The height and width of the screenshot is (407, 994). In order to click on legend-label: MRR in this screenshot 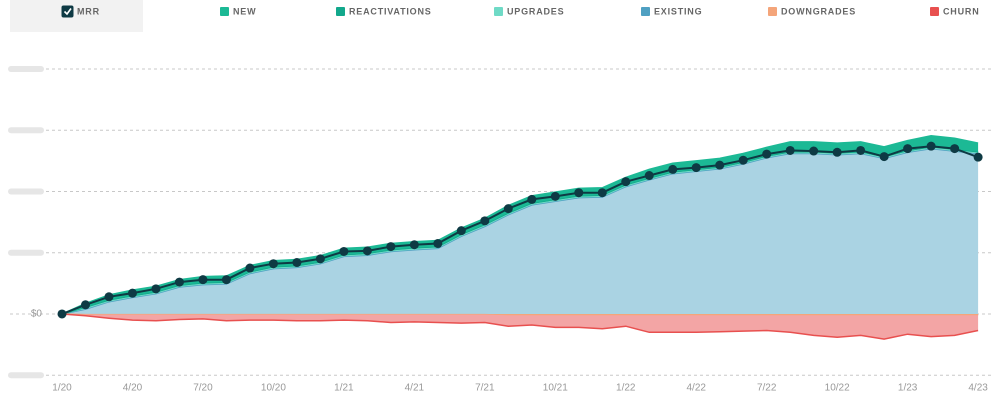, I will do `click(88, 11)`.